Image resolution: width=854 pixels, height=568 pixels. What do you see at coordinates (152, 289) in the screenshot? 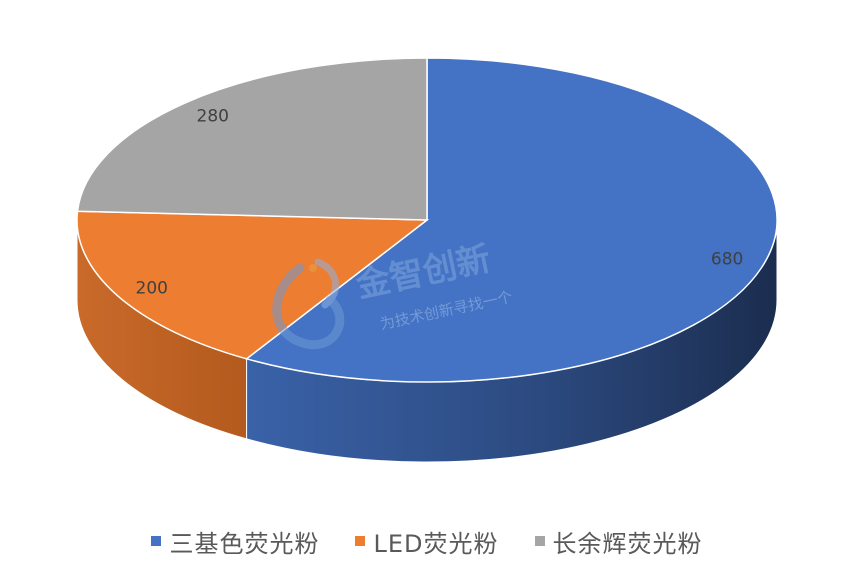
I see `data-label-1: 200` at bounding box center [152, 289].